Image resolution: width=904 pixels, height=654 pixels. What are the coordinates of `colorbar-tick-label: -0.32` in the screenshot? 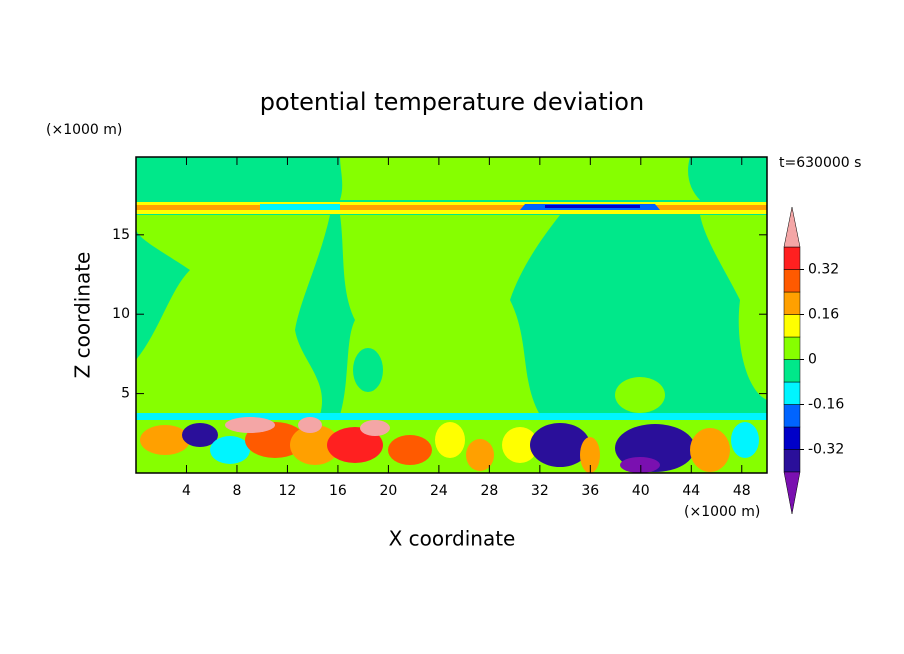 It's located at (826, 450).